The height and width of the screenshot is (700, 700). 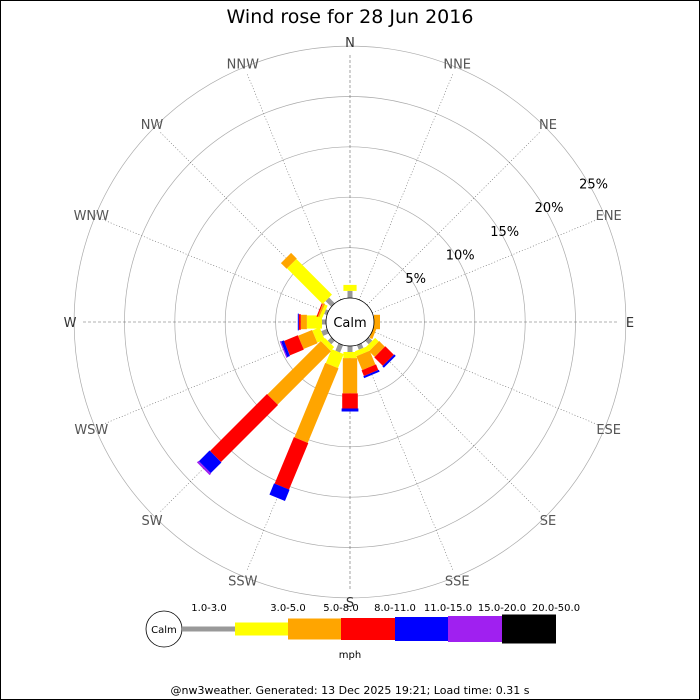 I want to click on legend-swatch-15.0-20.0, so click(x=475, y=629).